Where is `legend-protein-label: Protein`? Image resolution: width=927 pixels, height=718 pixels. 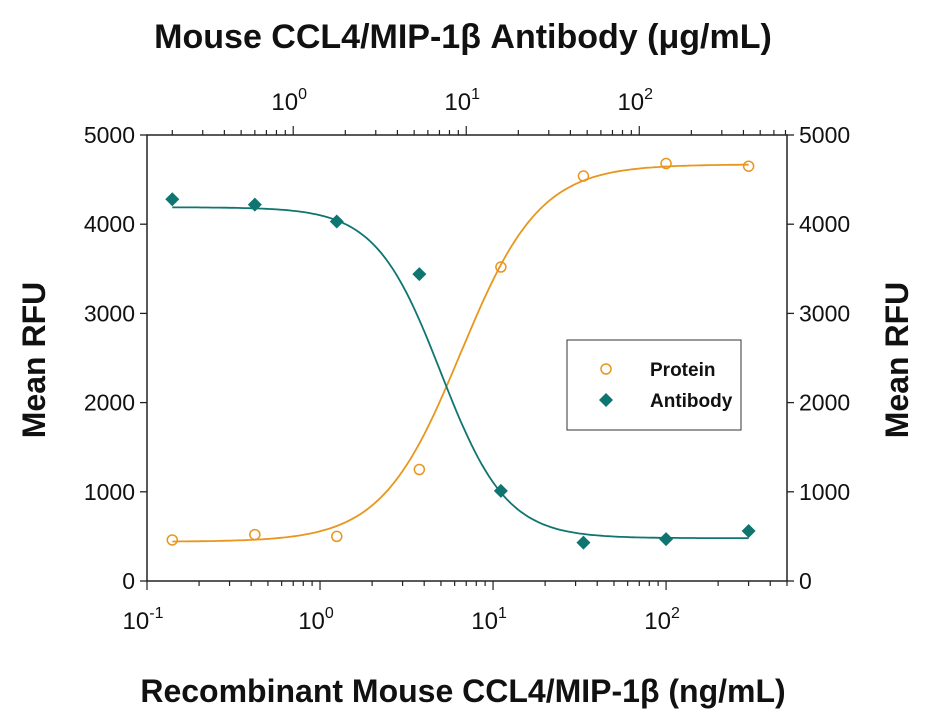
legend-protein-label: Protein is located at coordinates (682, 370).